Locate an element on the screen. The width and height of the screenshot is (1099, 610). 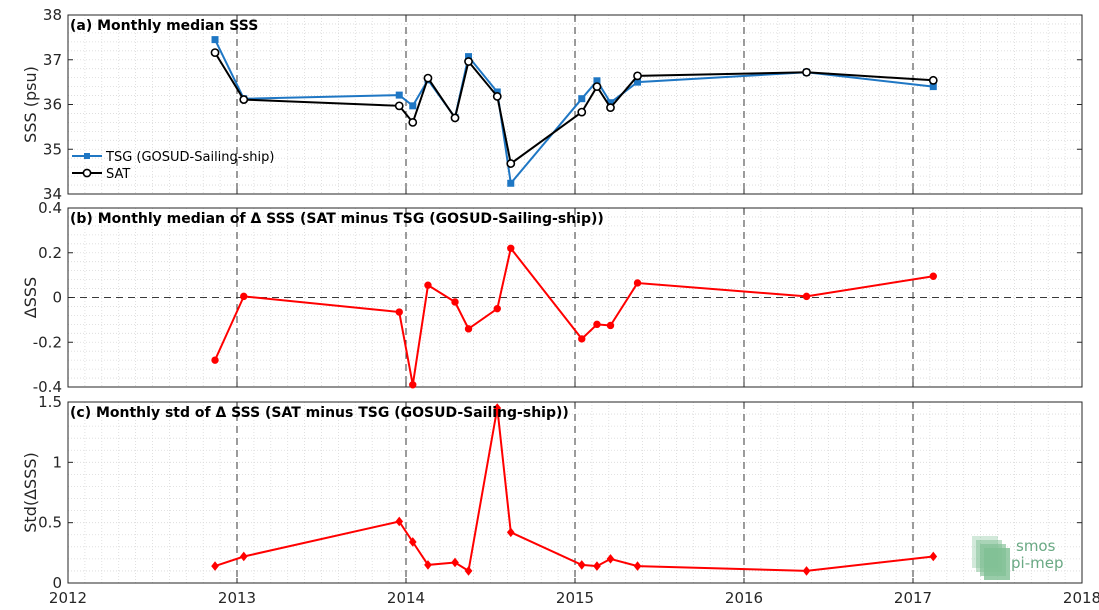
y-tick-label: 36 is located at coordinates (52, 105).